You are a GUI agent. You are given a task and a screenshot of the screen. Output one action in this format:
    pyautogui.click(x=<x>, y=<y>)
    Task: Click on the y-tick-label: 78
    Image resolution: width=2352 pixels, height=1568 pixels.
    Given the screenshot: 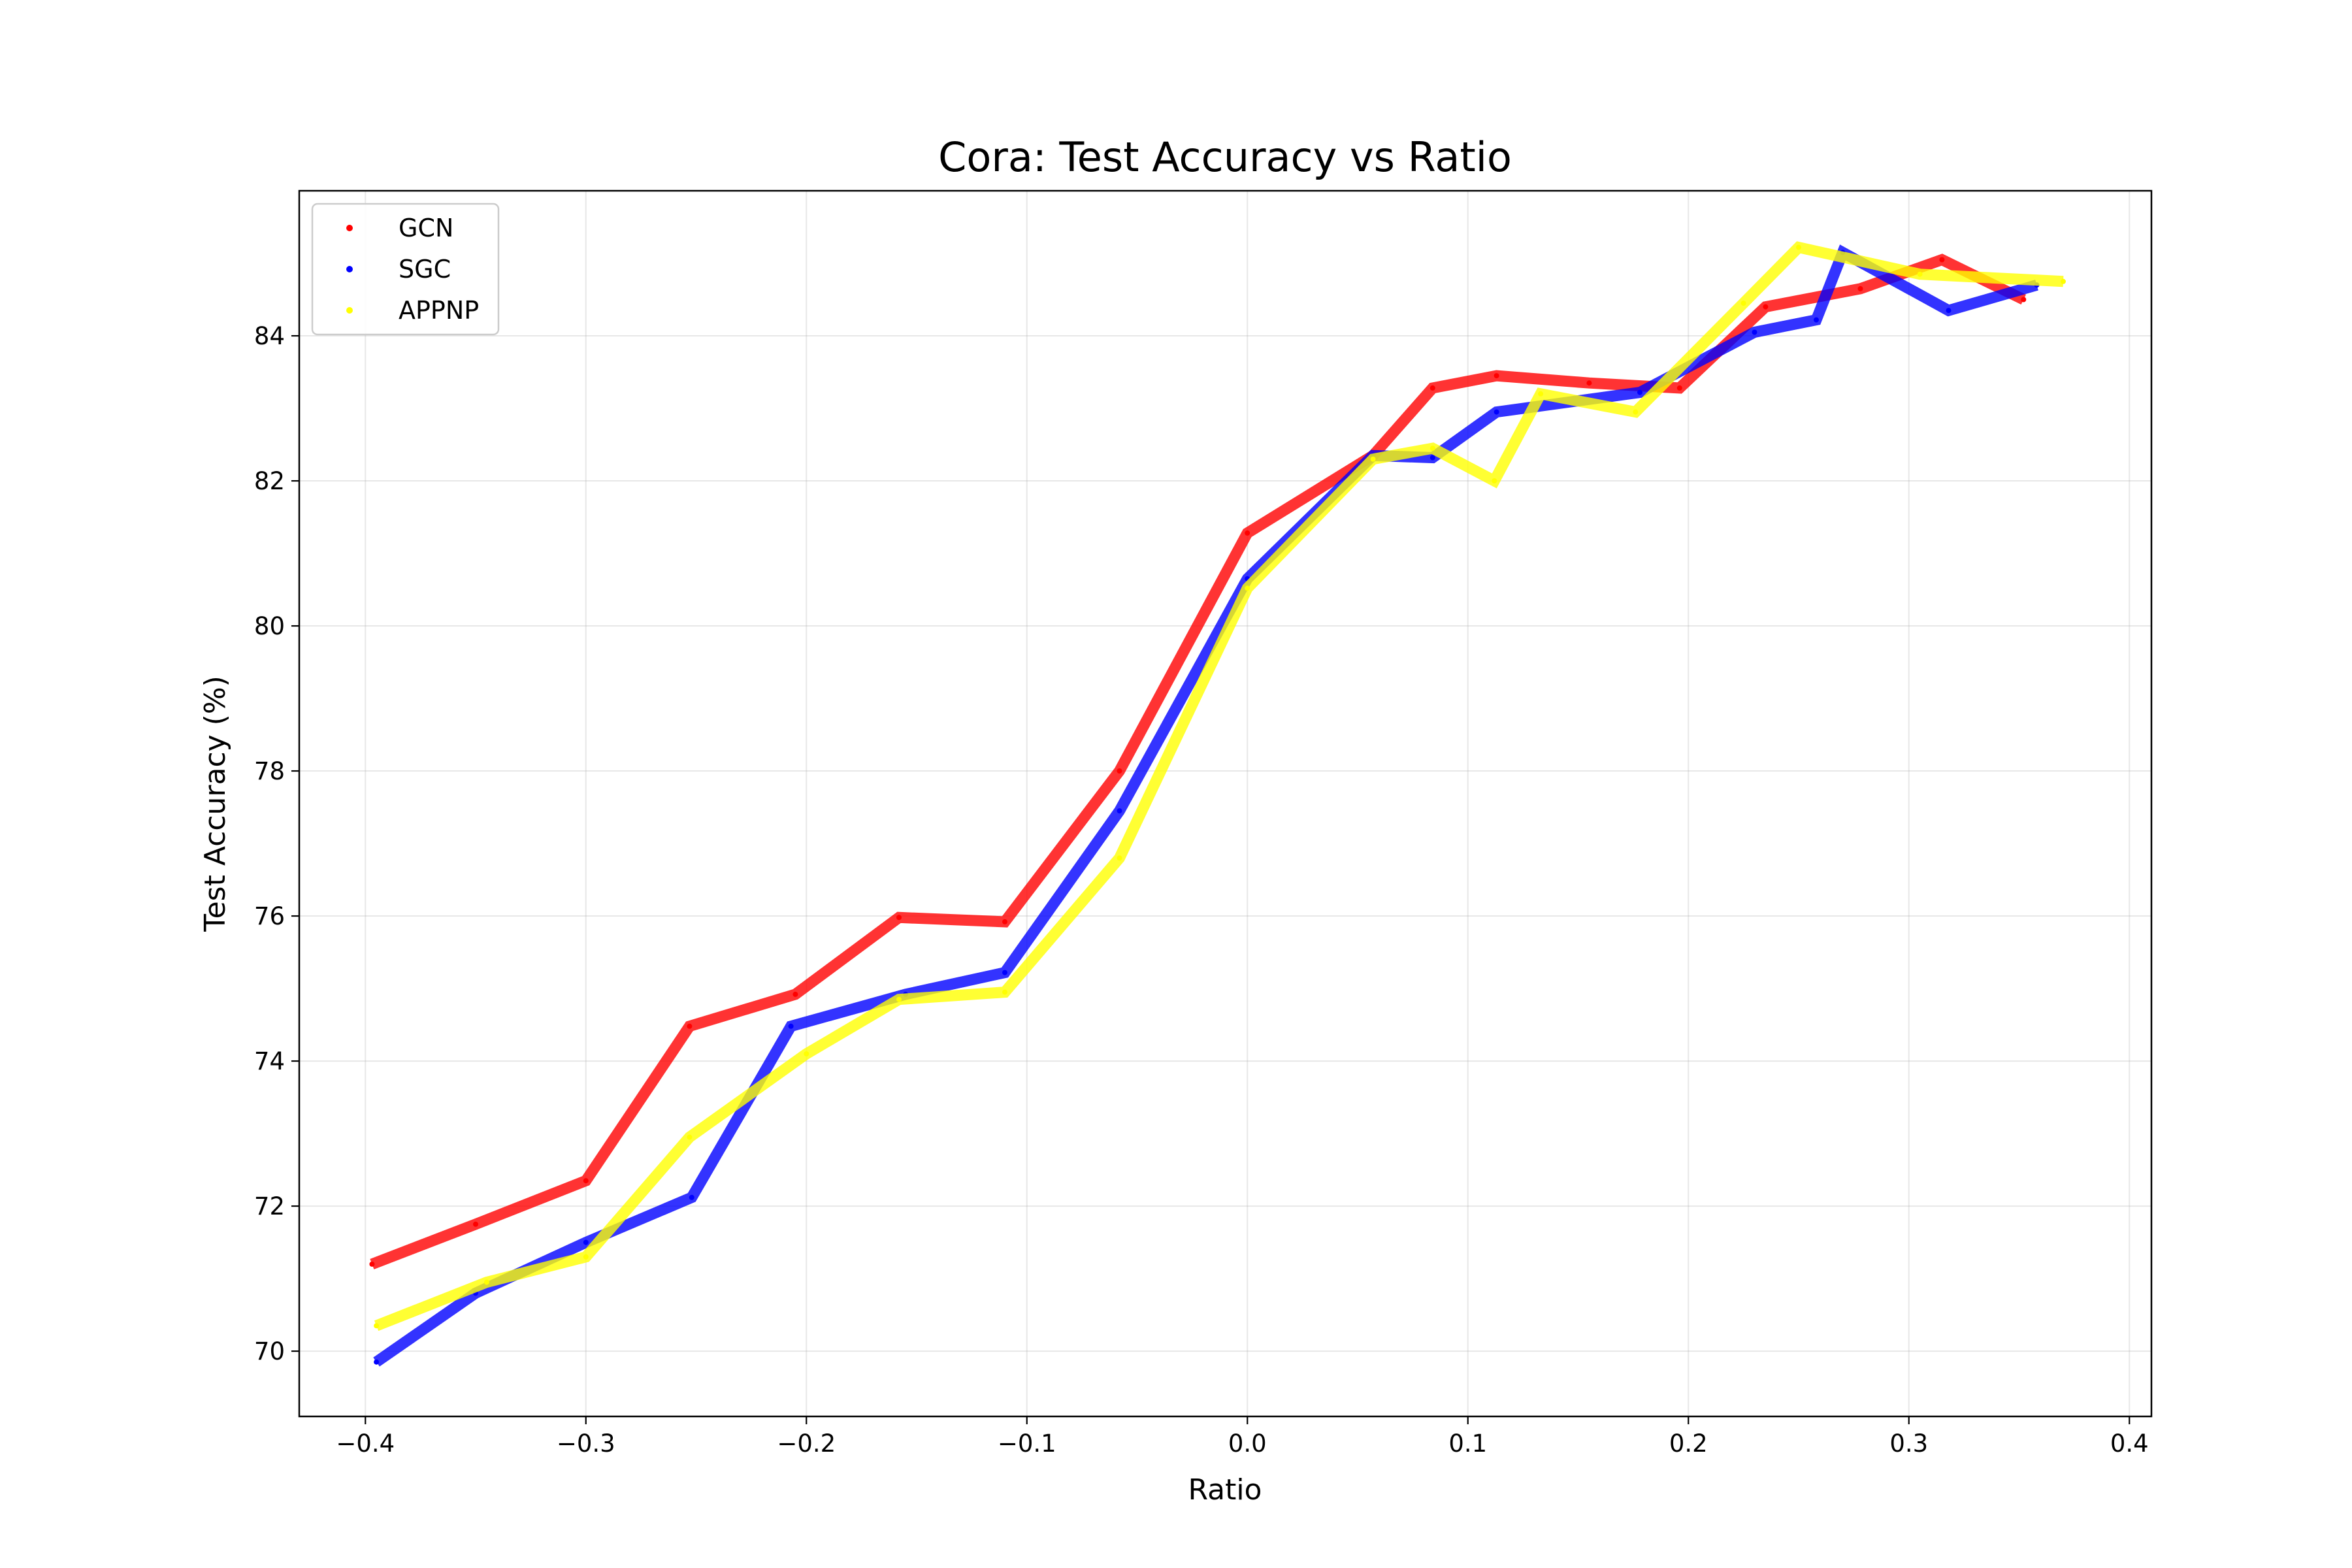 What is the action you would take?
    pyautogui.click(x=269, y=771)
    